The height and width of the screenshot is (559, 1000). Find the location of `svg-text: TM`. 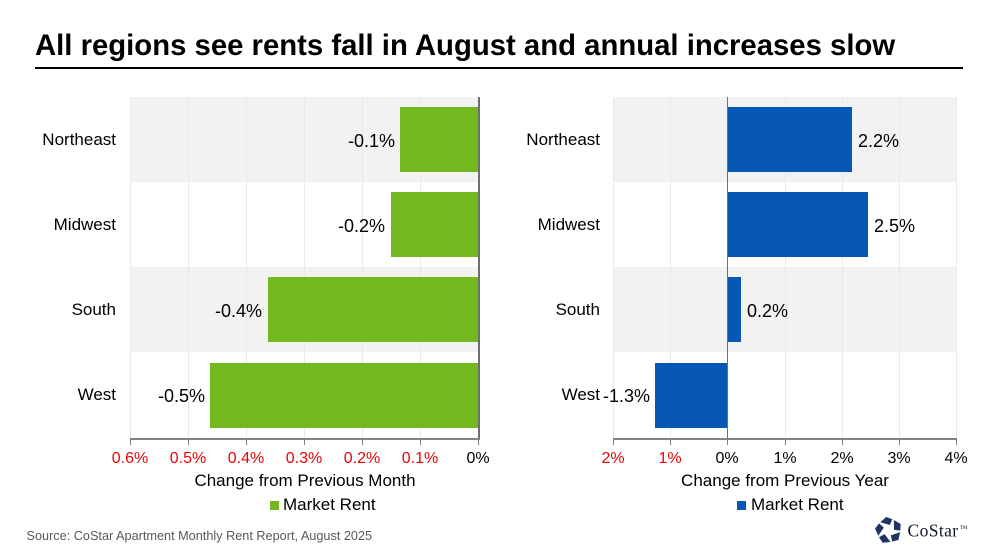

svg-text: TM is located at coordinates (964, 528).